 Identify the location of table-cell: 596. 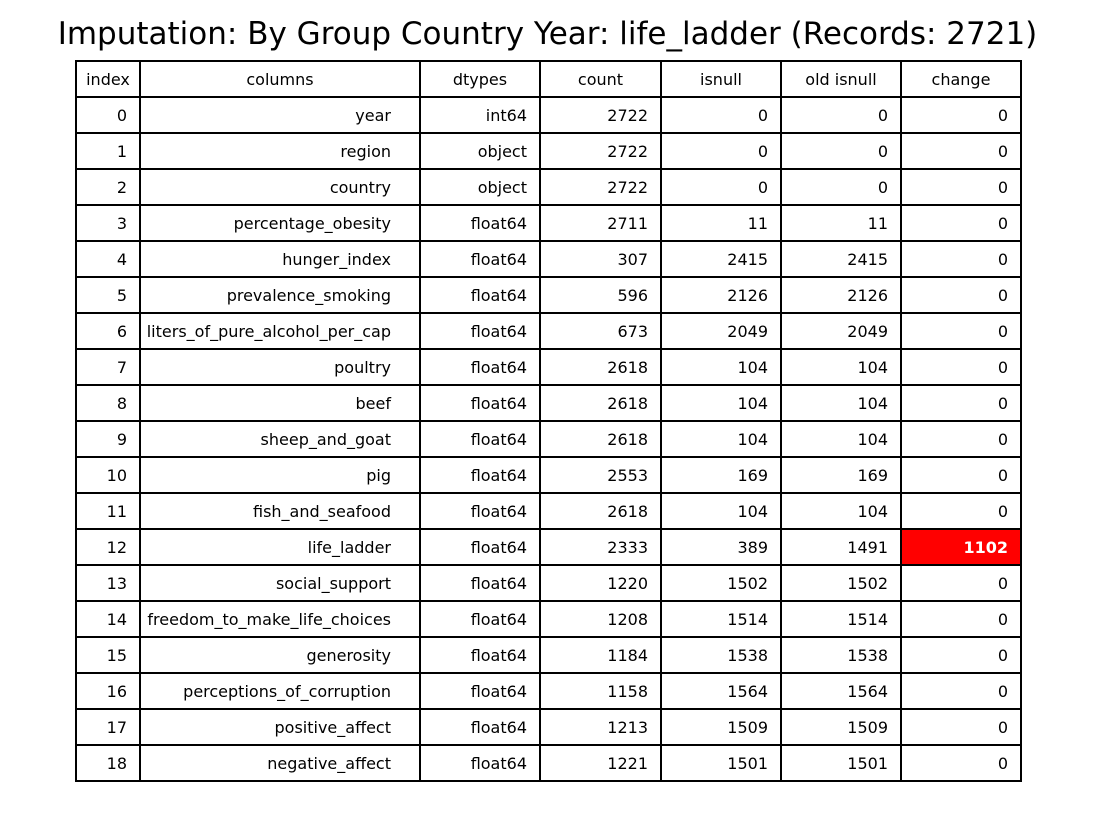
(600, 295).